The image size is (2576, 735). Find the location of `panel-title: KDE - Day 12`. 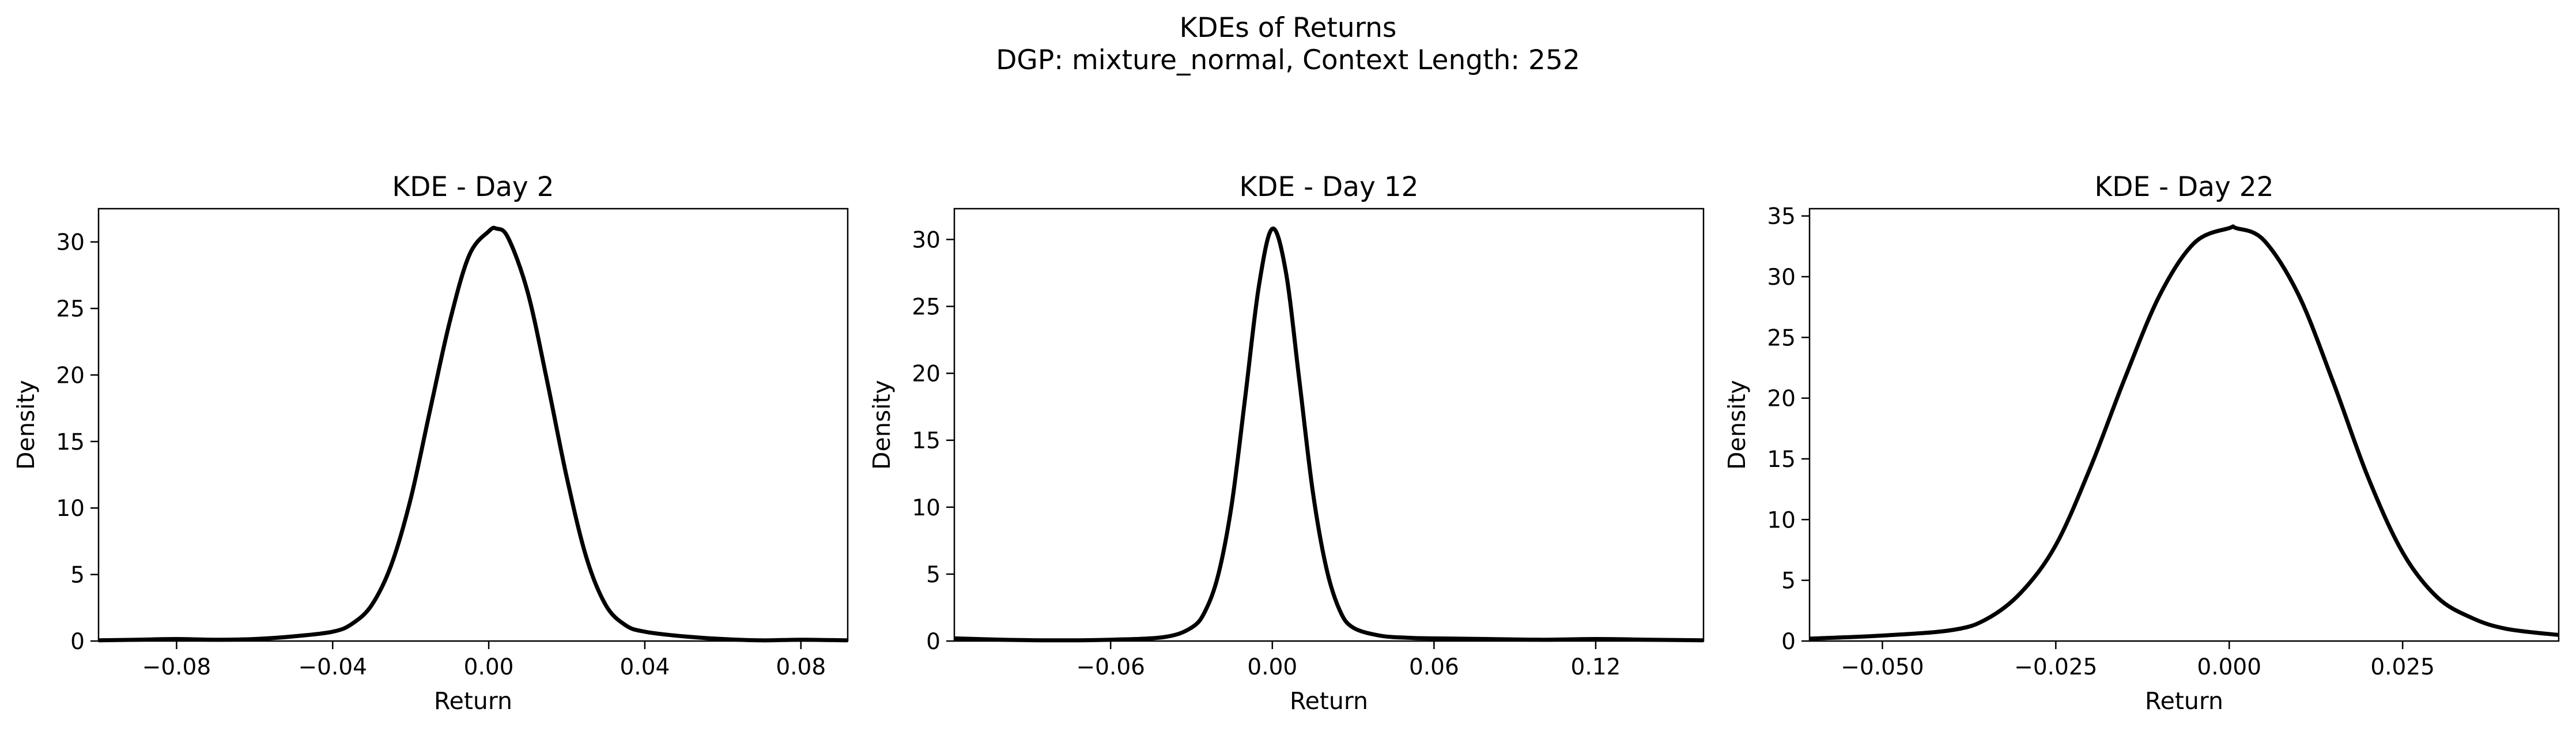

panel-title: KDE - Day 12 is located at coordinates (1328, 187).